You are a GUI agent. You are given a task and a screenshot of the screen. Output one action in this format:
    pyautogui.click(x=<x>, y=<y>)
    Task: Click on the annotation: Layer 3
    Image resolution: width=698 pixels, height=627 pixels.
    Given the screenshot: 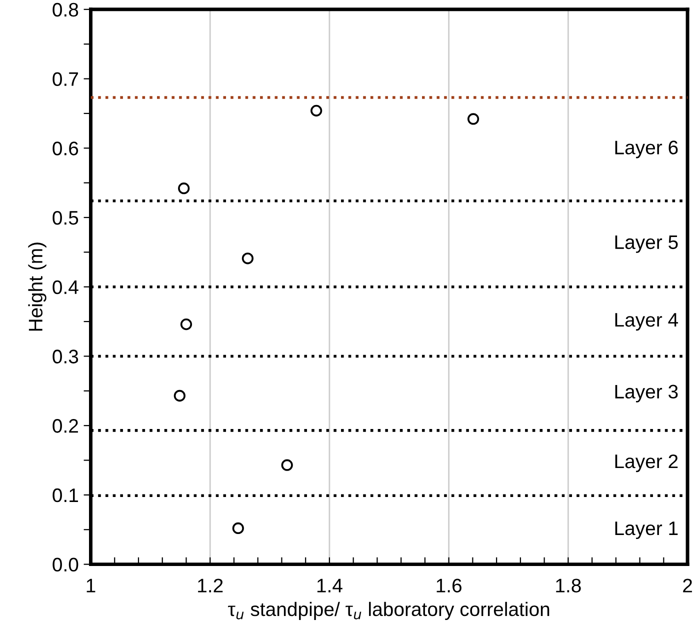 What is the action you would take?
    pyautogui.click(x=646, y=393)
    